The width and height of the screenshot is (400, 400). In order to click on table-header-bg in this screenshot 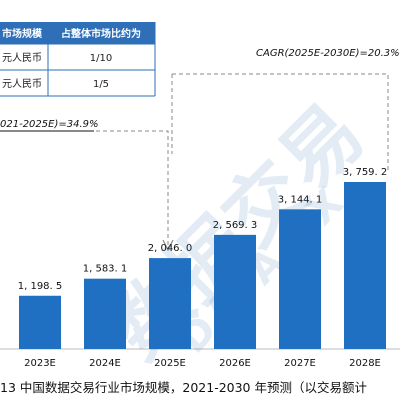, I will do `click(77, 33)`.